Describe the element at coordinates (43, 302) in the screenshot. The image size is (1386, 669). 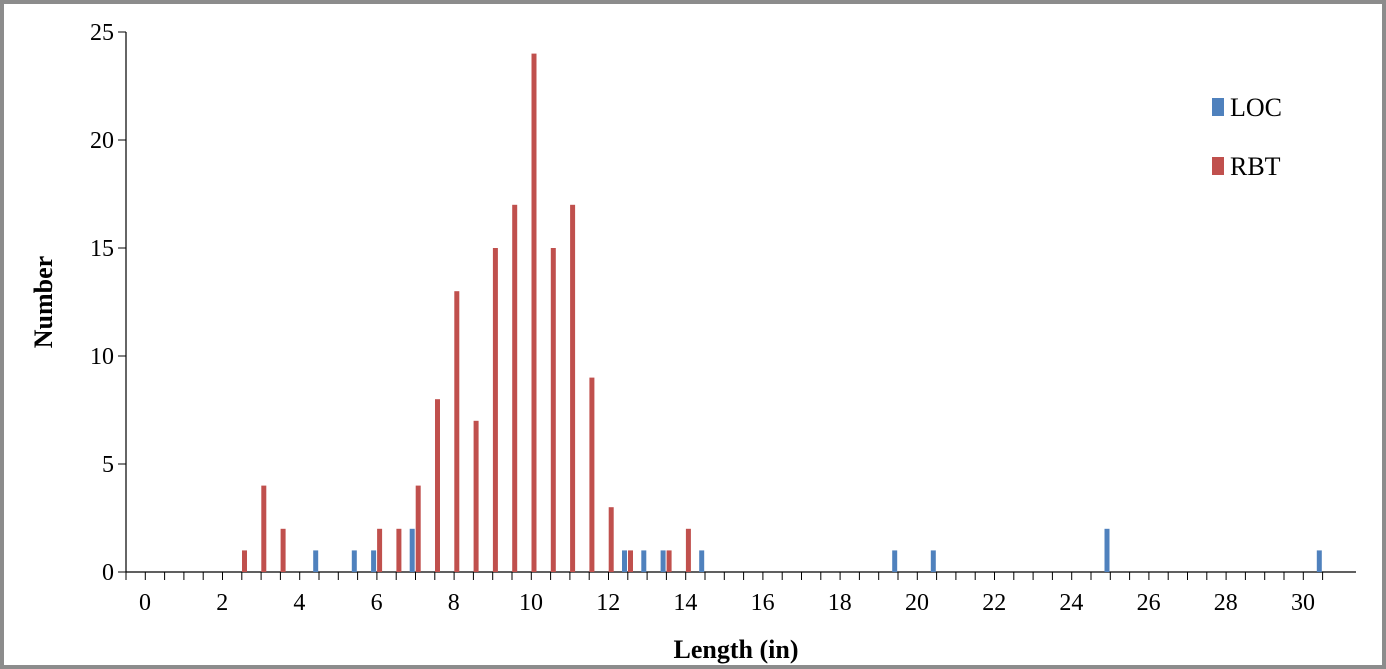
I see `y-axis-title: Number` at that location.